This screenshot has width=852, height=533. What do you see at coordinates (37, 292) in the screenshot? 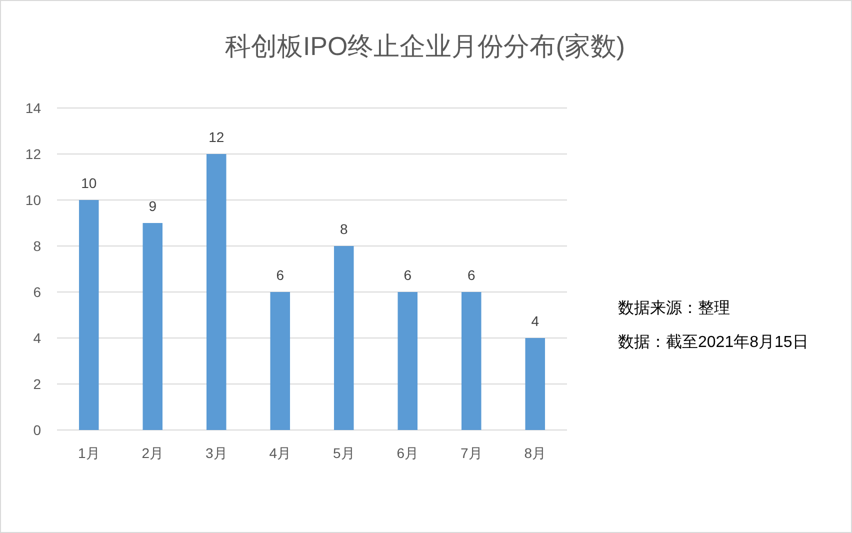
I see `y-tick-label: 6` at bounding box center [37, 292].